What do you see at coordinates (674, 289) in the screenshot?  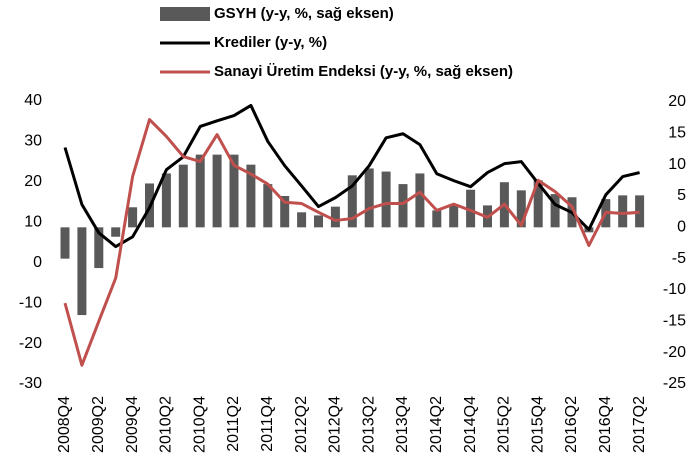 I see `y2-tick-label: -10` at bounding box center [674, 289].